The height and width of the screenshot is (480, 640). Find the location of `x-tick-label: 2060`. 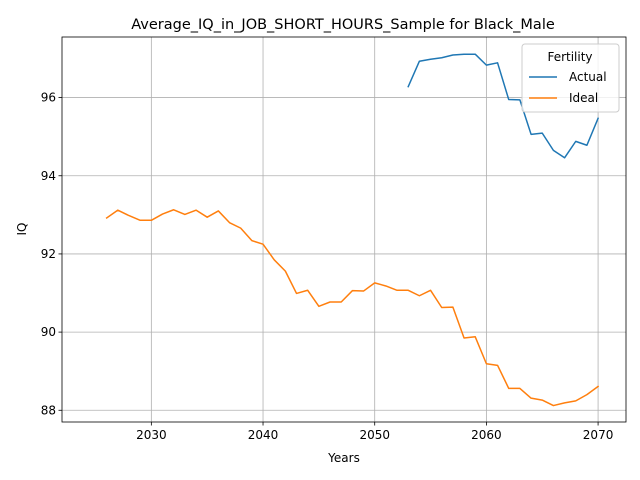

x-tick-label: 2060 is located at coordinates (486, 435).